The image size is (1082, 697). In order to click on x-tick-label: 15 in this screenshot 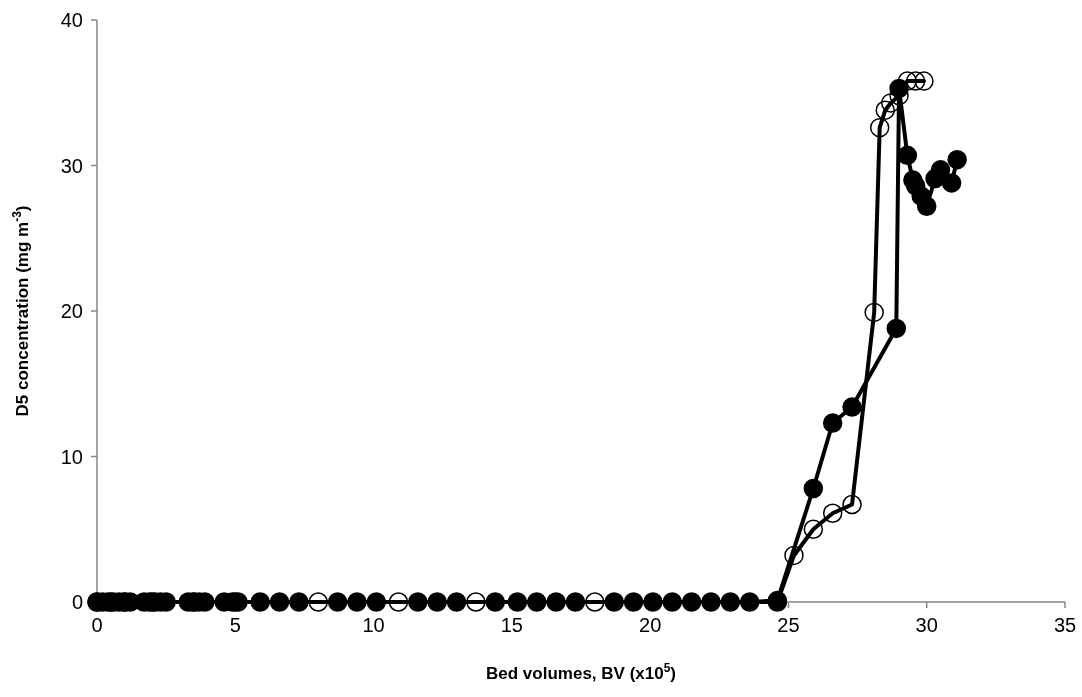, I will do `click(511, 625)`.